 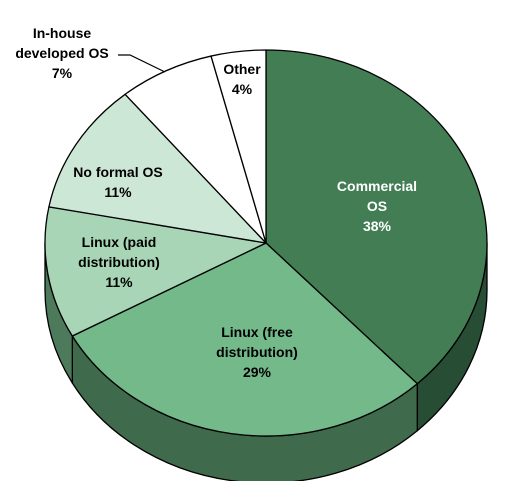 I want to click on slice-linux-paid-distribution, so click(x=155, y=271).